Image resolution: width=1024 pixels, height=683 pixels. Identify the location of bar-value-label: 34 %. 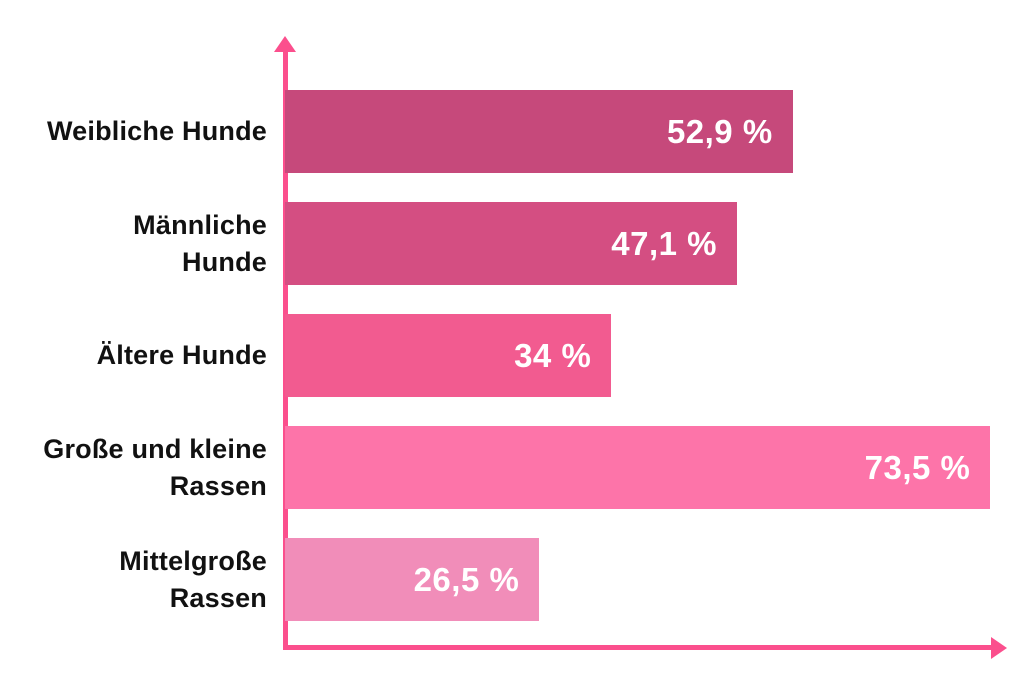
(553, 355).